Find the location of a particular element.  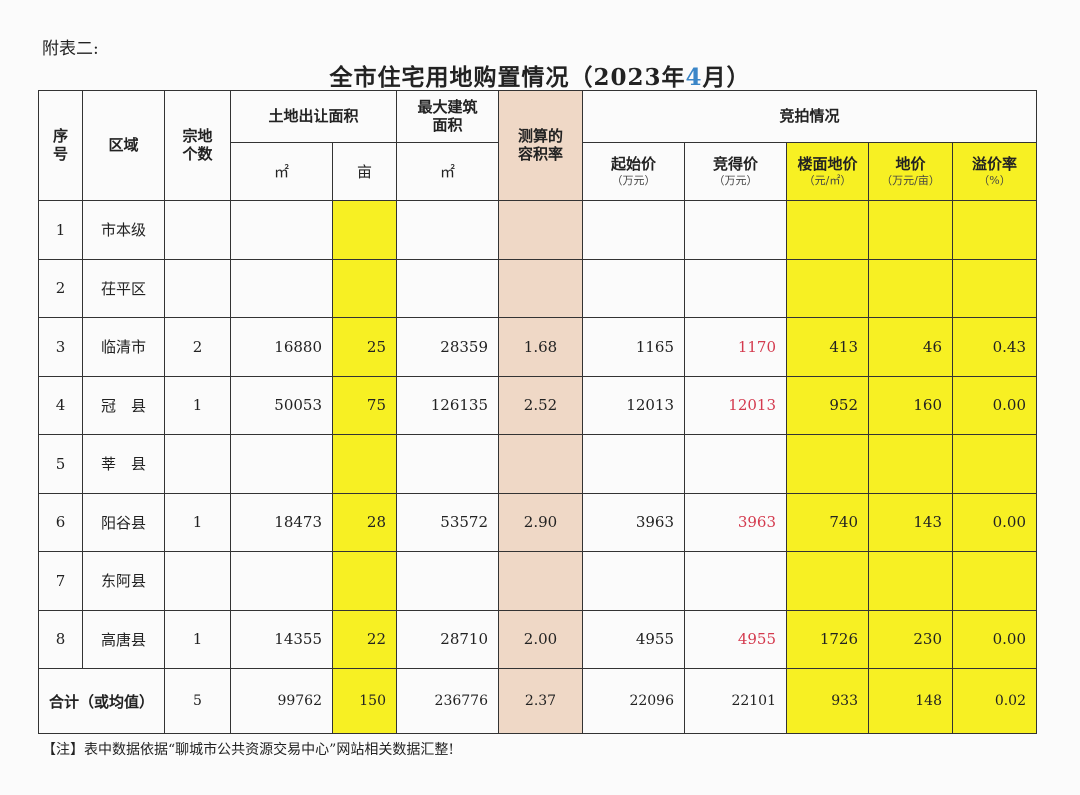

header-seq-label: 序号 is located at coordinates (60, 145).